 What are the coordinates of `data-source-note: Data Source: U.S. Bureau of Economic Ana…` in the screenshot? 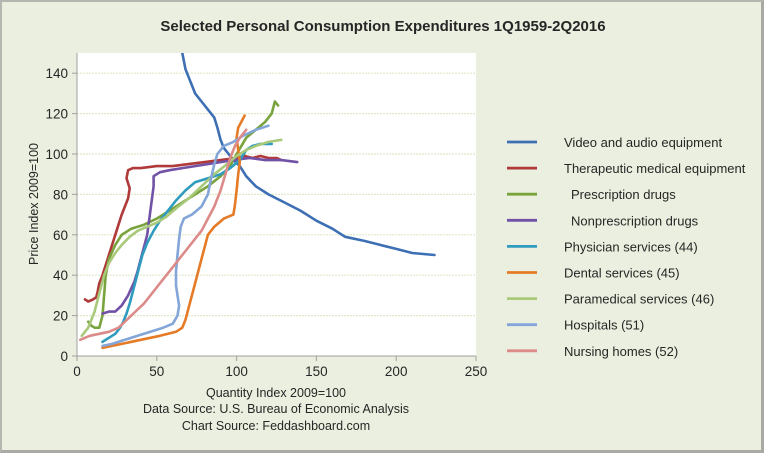 It's located at (276, 409).